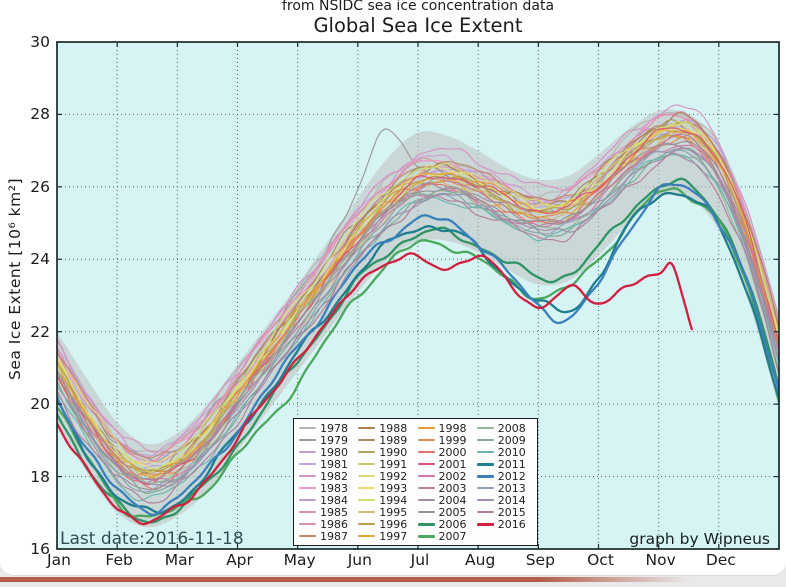  Describe the element at coordinates (367, 536) in the screenshot. I see `legend-swatch-1997` at that location.